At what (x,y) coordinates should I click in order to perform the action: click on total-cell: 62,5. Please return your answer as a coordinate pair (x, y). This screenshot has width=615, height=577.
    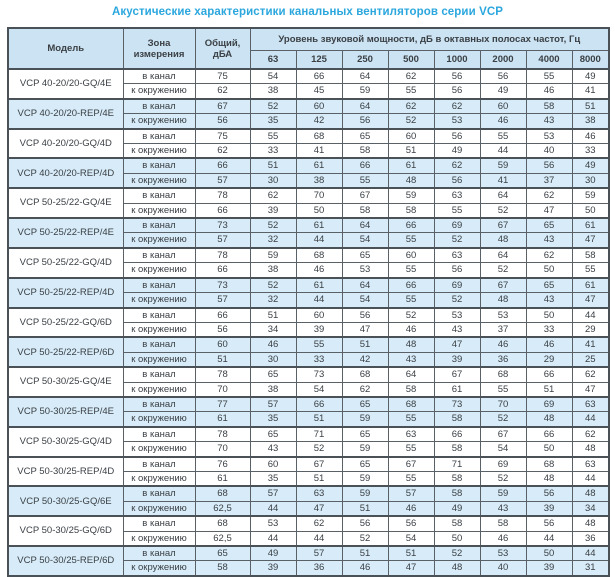
    Looking at the image, I should click on (222, 508).